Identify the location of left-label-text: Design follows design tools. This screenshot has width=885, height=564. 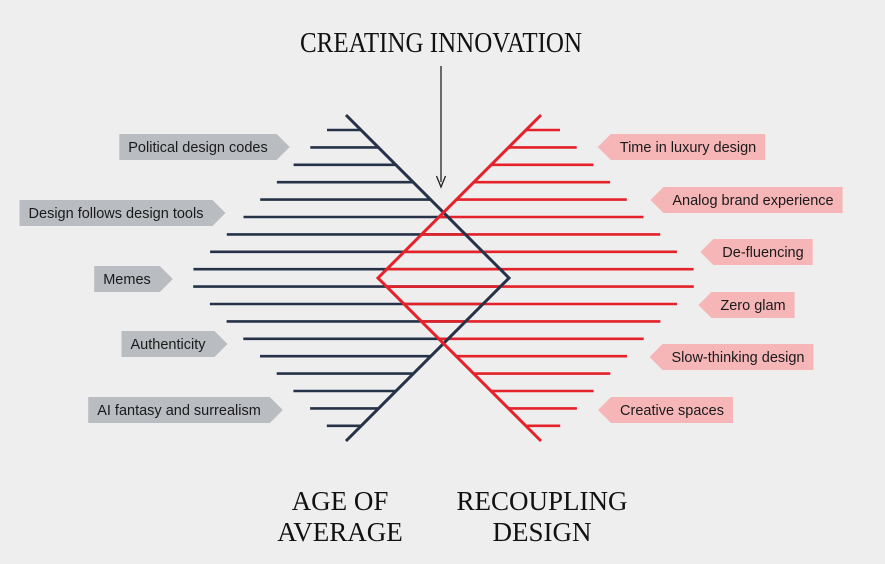
(116, 214).